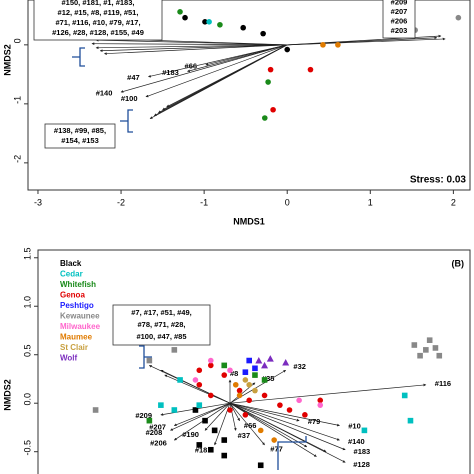 The width and height of the screenshot is (474, 474). Describe the element at coordinates (133, 77) in the screenshot. I see `vector-label: #47` at that location.